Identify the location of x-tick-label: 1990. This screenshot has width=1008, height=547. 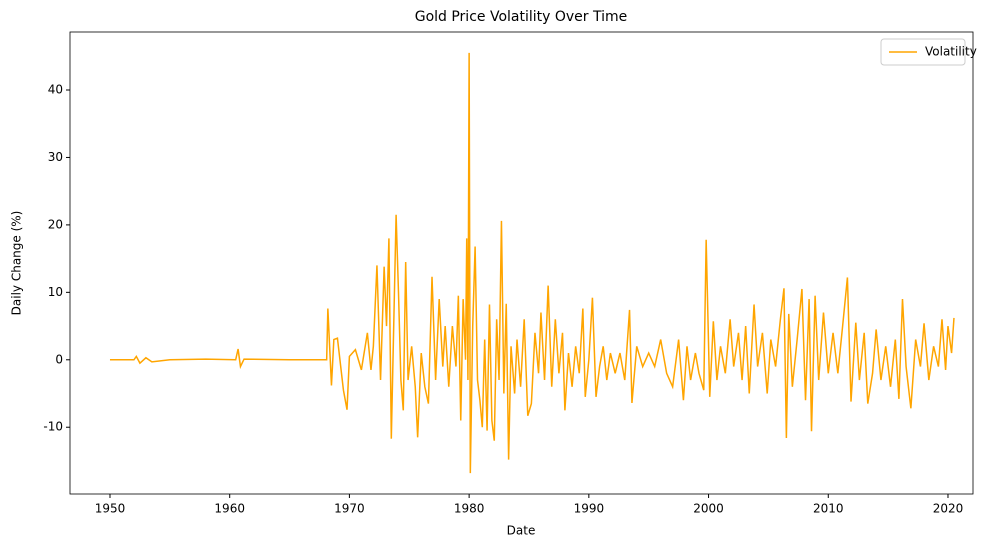
(589, 509).